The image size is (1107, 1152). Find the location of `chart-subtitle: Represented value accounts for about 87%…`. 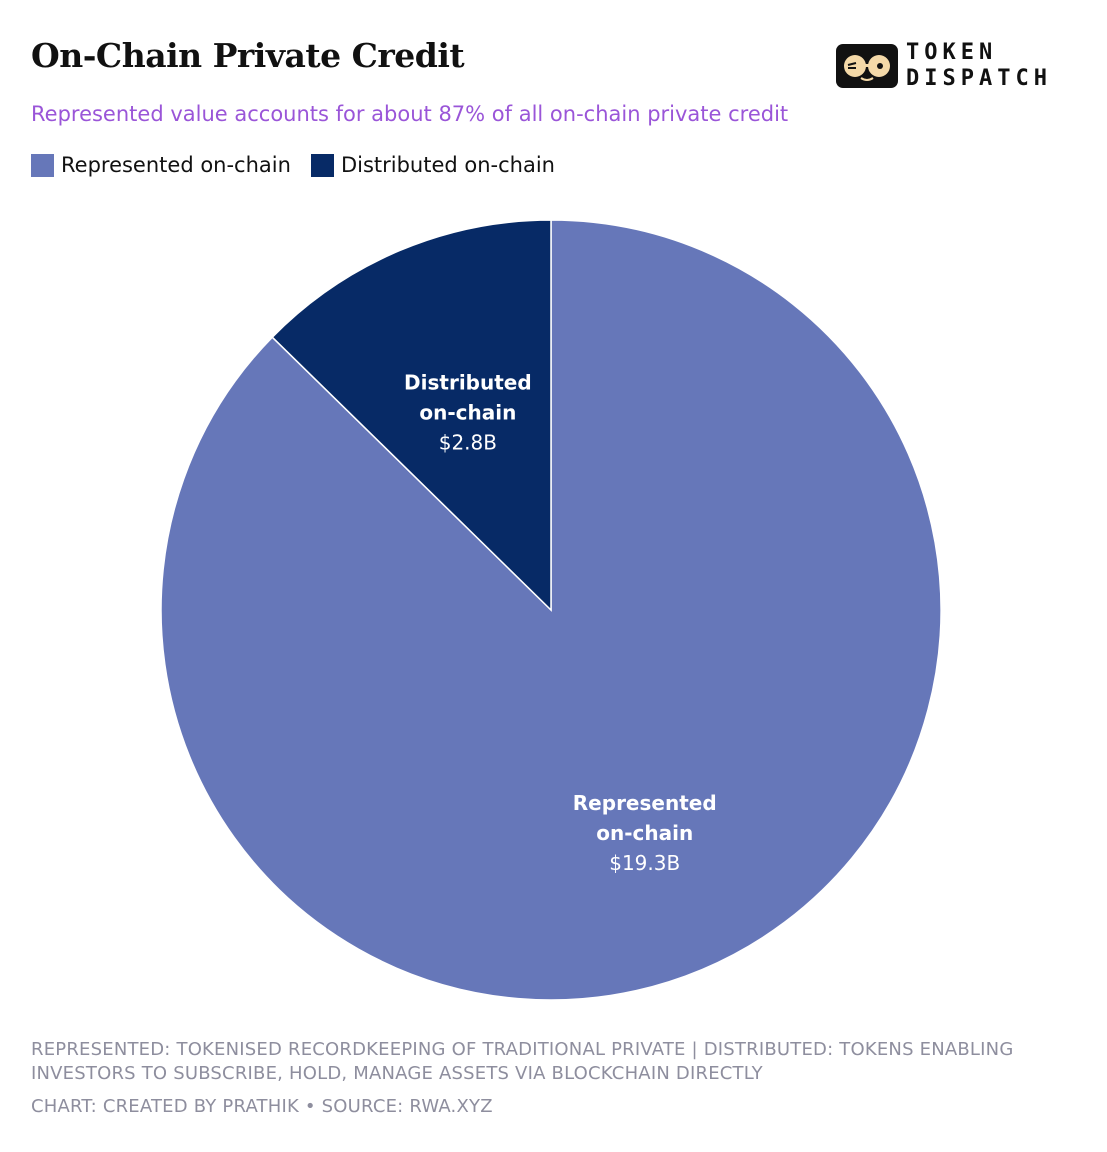

chart-subtitle: Represented value accounts for about 87%… is located at coordinates (410, 114).